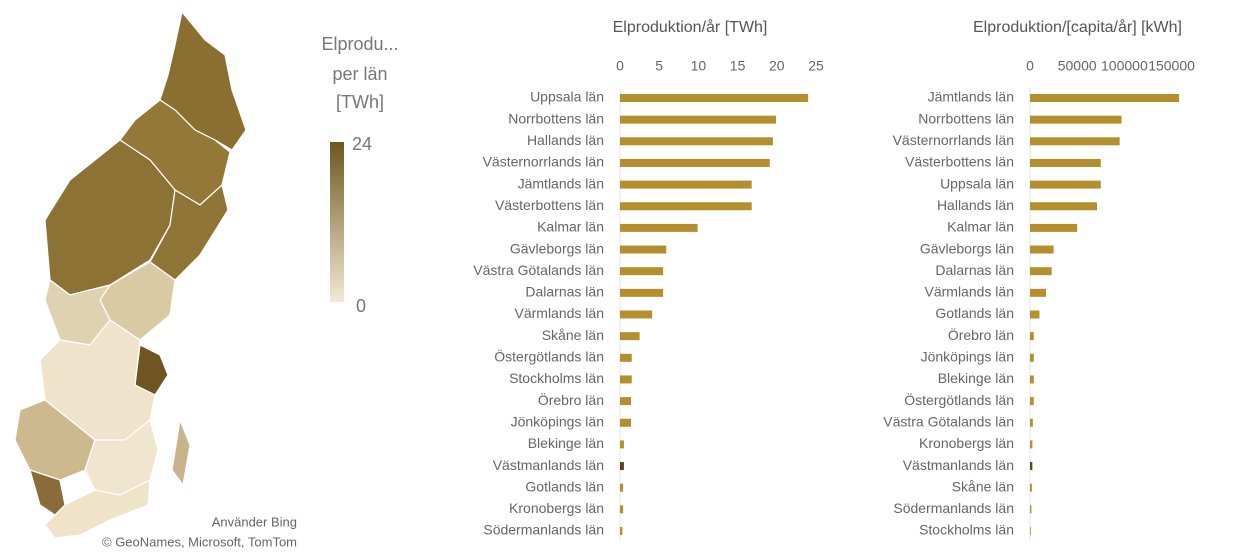  Describe the element at coordinates (690, 27) in the screenshot. I see `chart-title: Elproduktion/år [TWh]` at that location.